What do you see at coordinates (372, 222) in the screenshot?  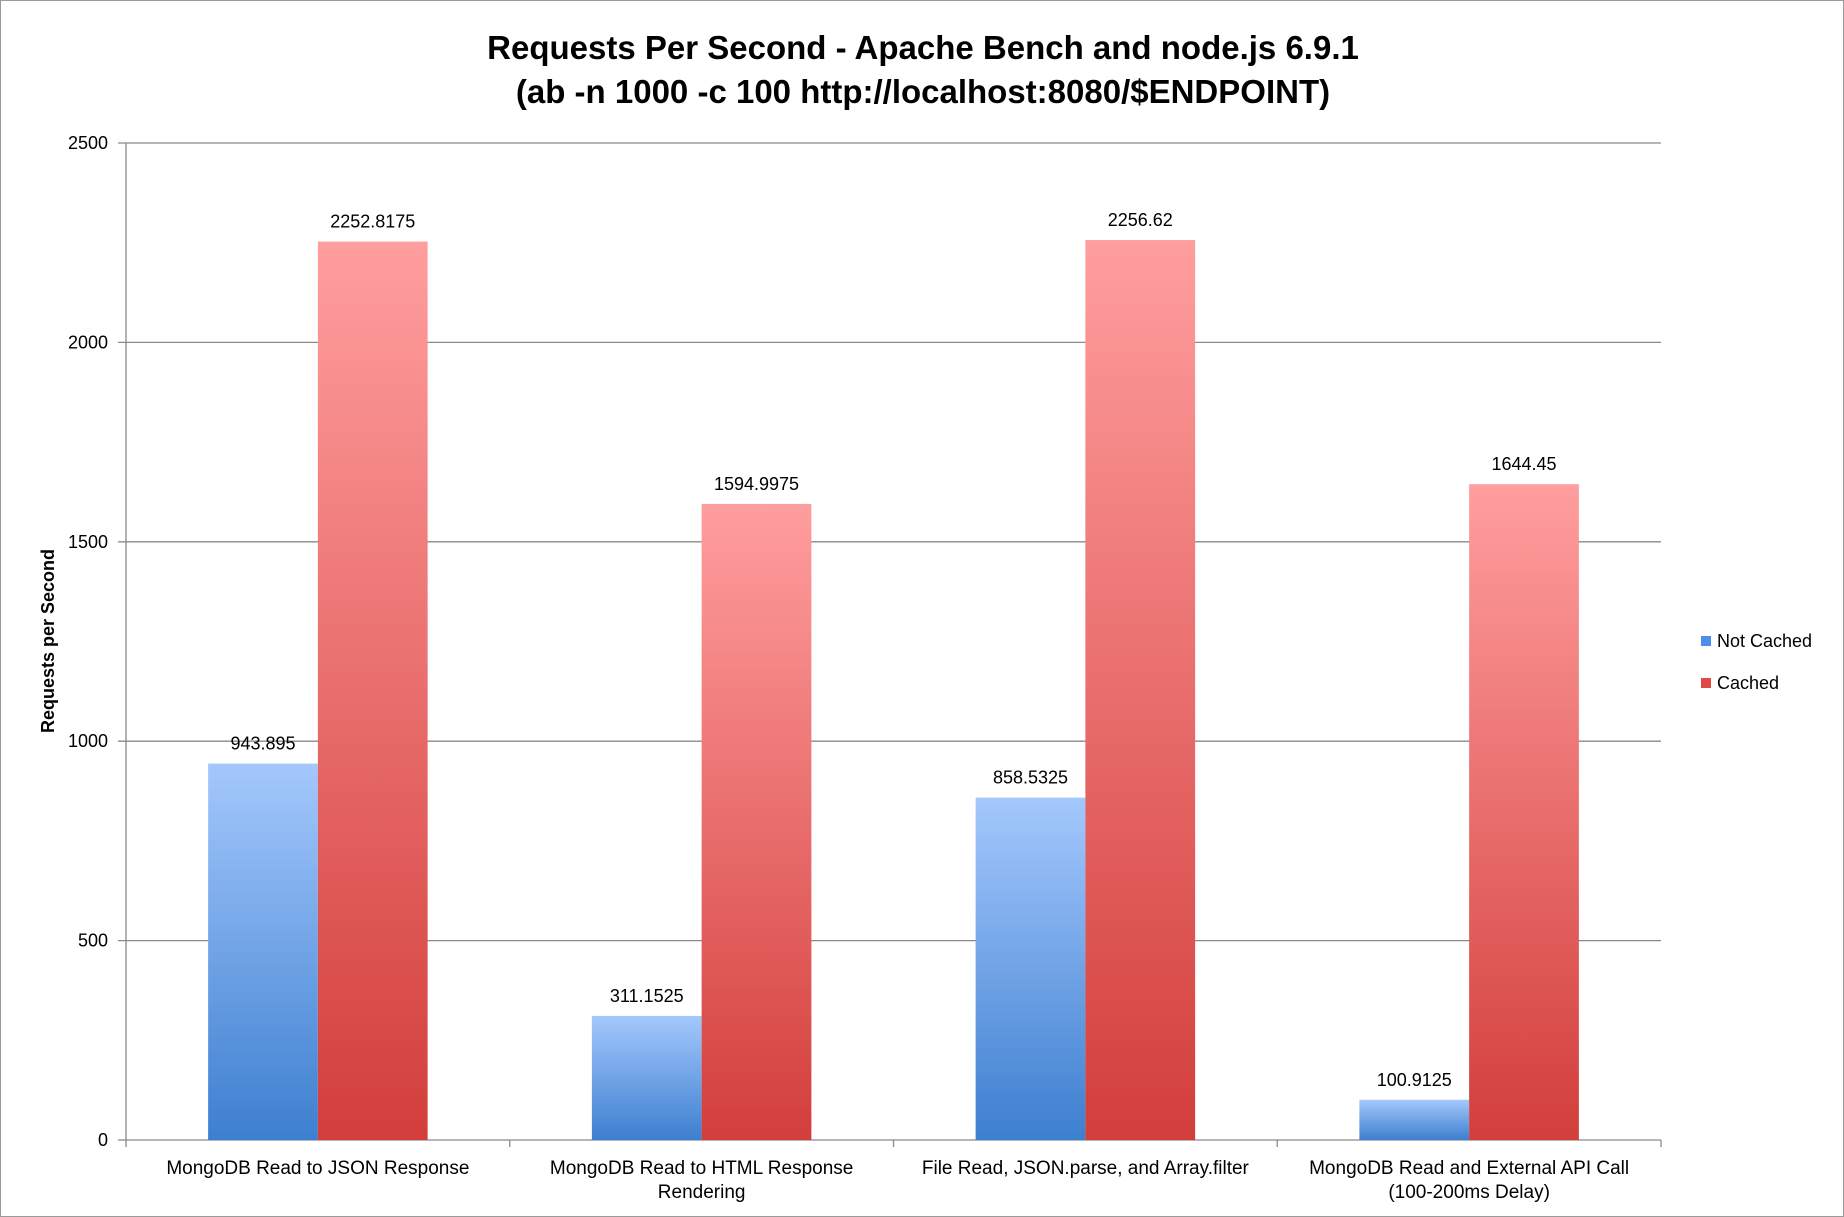 I see `data-label: 2252.8175` at bounding box center [372, 222].